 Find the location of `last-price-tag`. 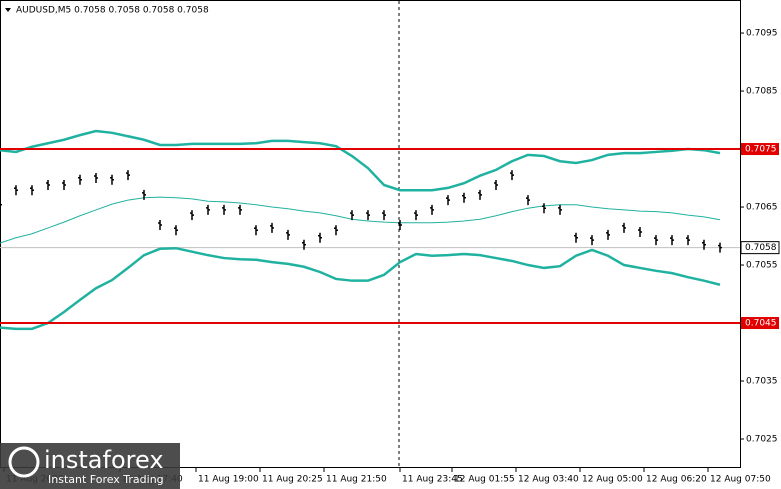

last-price-tag is located at coordinates (760, 248).